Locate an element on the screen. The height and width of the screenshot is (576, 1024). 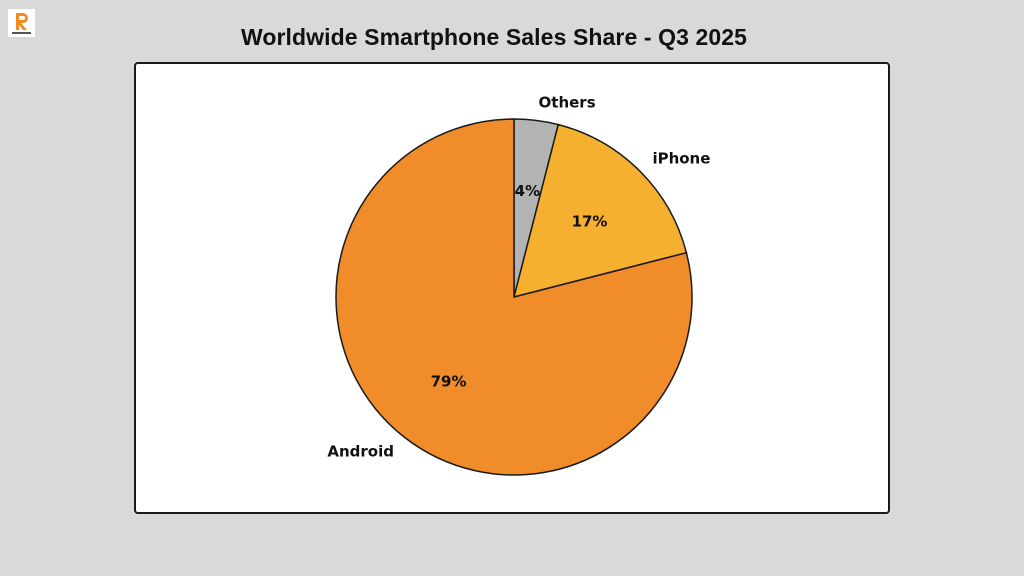
pie-pct-label-iphone: 17% is located at coordinates (590, 221).